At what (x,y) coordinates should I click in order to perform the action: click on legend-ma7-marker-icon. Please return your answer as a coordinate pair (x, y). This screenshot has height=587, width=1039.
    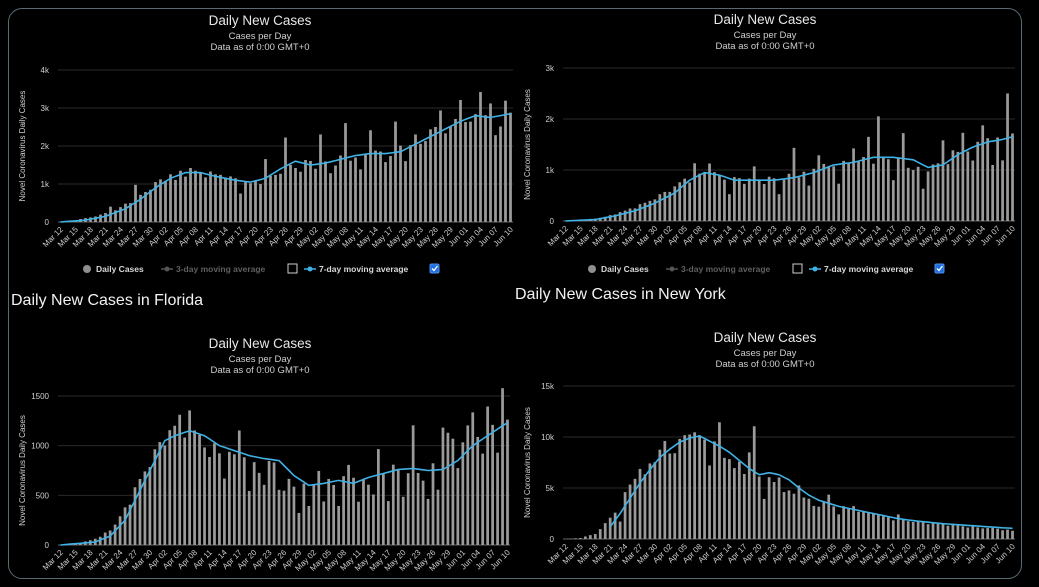
    Looking at the image, I should click on (815, 269).